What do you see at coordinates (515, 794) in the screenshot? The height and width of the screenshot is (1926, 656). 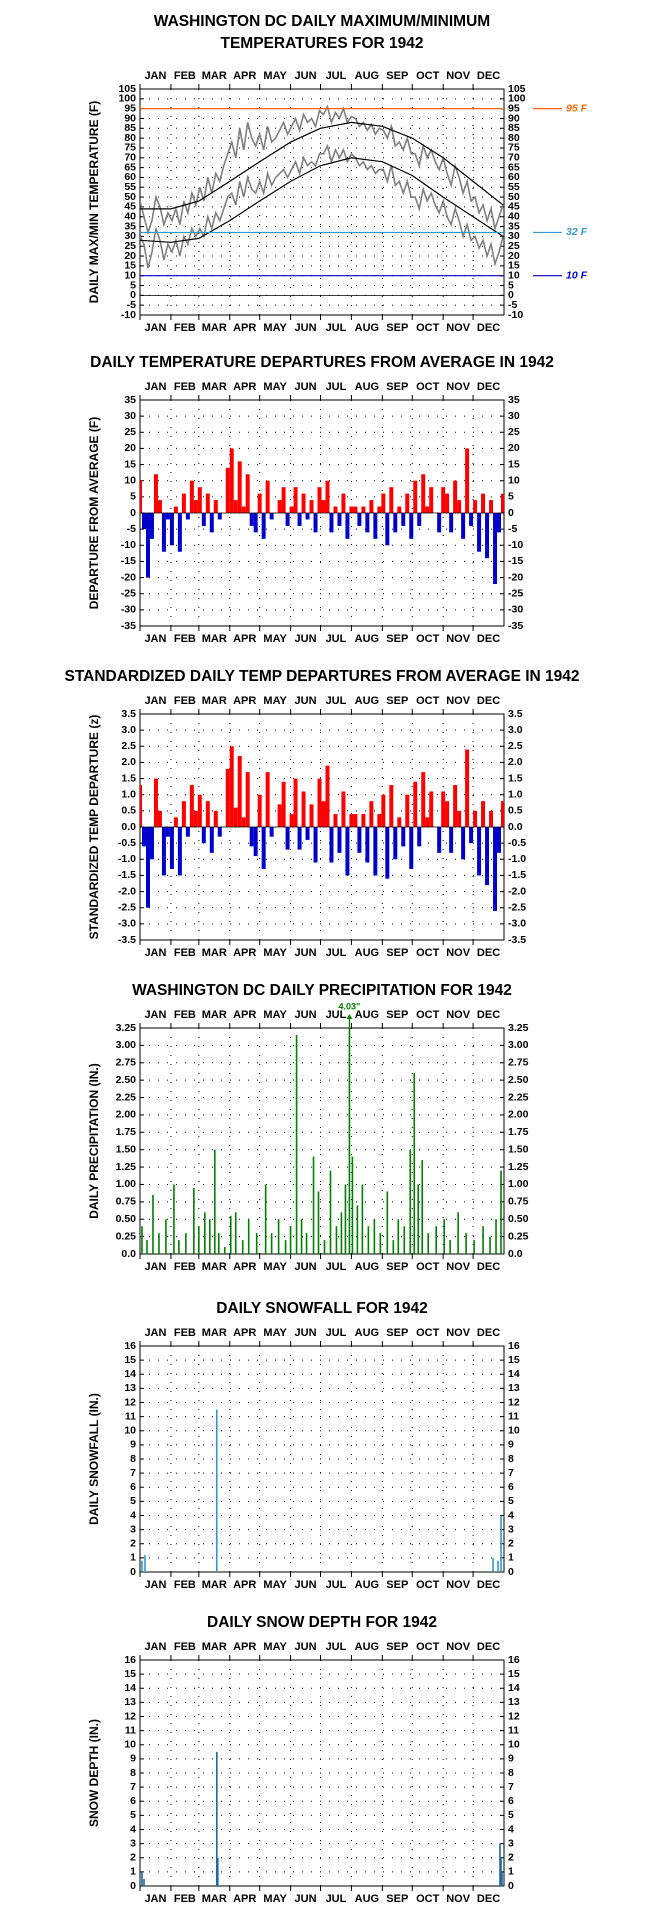 I see `y-tick-label-right: 1.0` at bounding box center [515, 794].